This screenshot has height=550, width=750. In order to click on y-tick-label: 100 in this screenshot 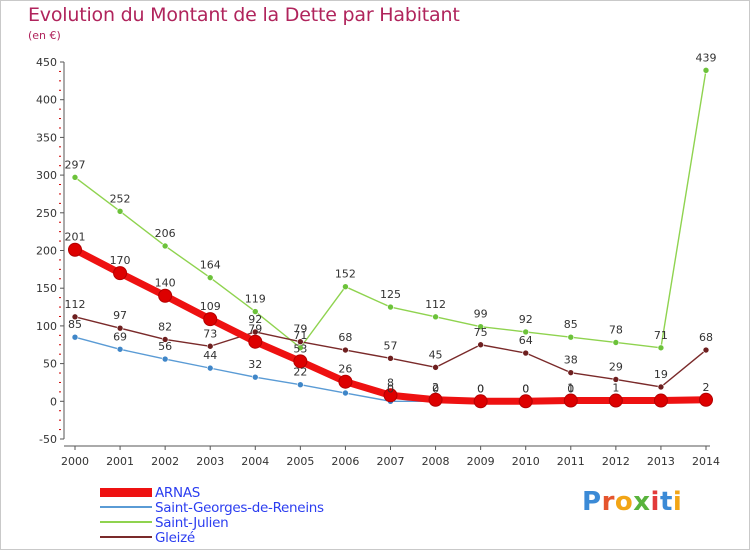, I will do `click(46, 326)`.